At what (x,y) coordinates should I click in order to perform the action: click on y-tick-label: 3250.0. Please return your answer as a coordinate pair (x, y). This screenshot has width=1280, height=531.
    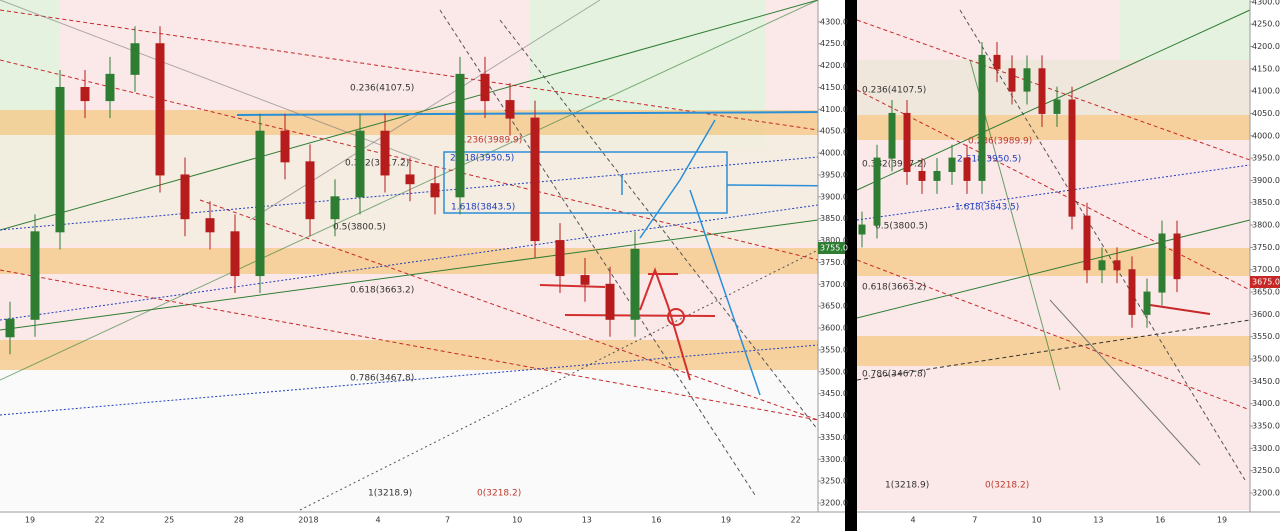
    Looking at the image, I should click on (1266, 470).